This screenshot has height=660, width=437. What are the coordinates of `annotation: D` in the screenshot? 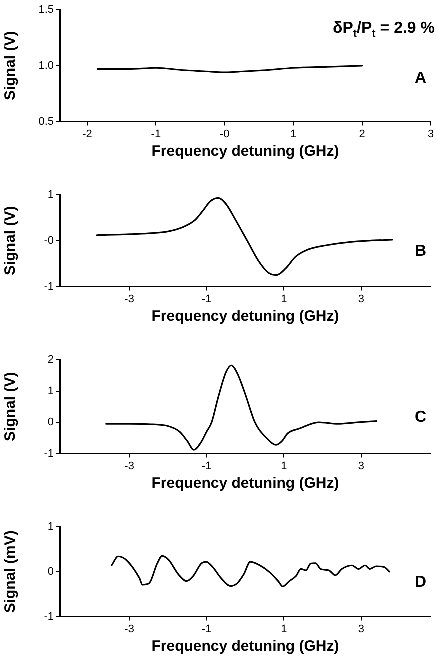 It's located at (421, 583).